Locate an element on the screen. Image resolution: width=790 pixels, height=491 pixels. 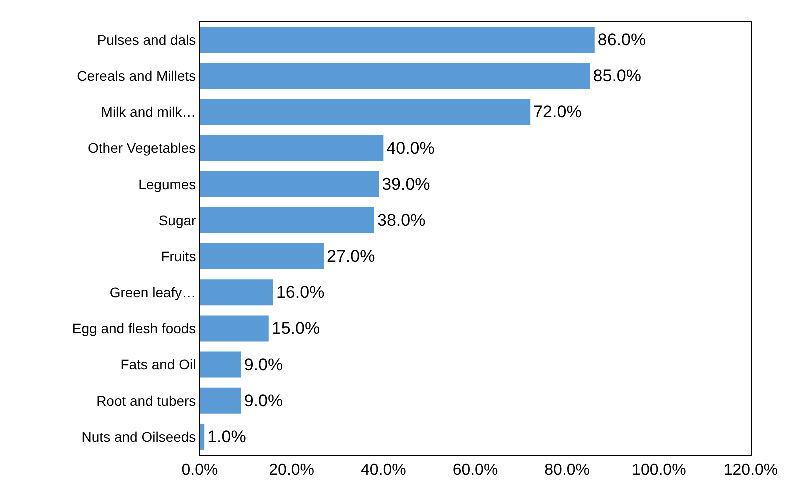
y-tick-label: Cereals and Millets is located at coordinates (136, 76).